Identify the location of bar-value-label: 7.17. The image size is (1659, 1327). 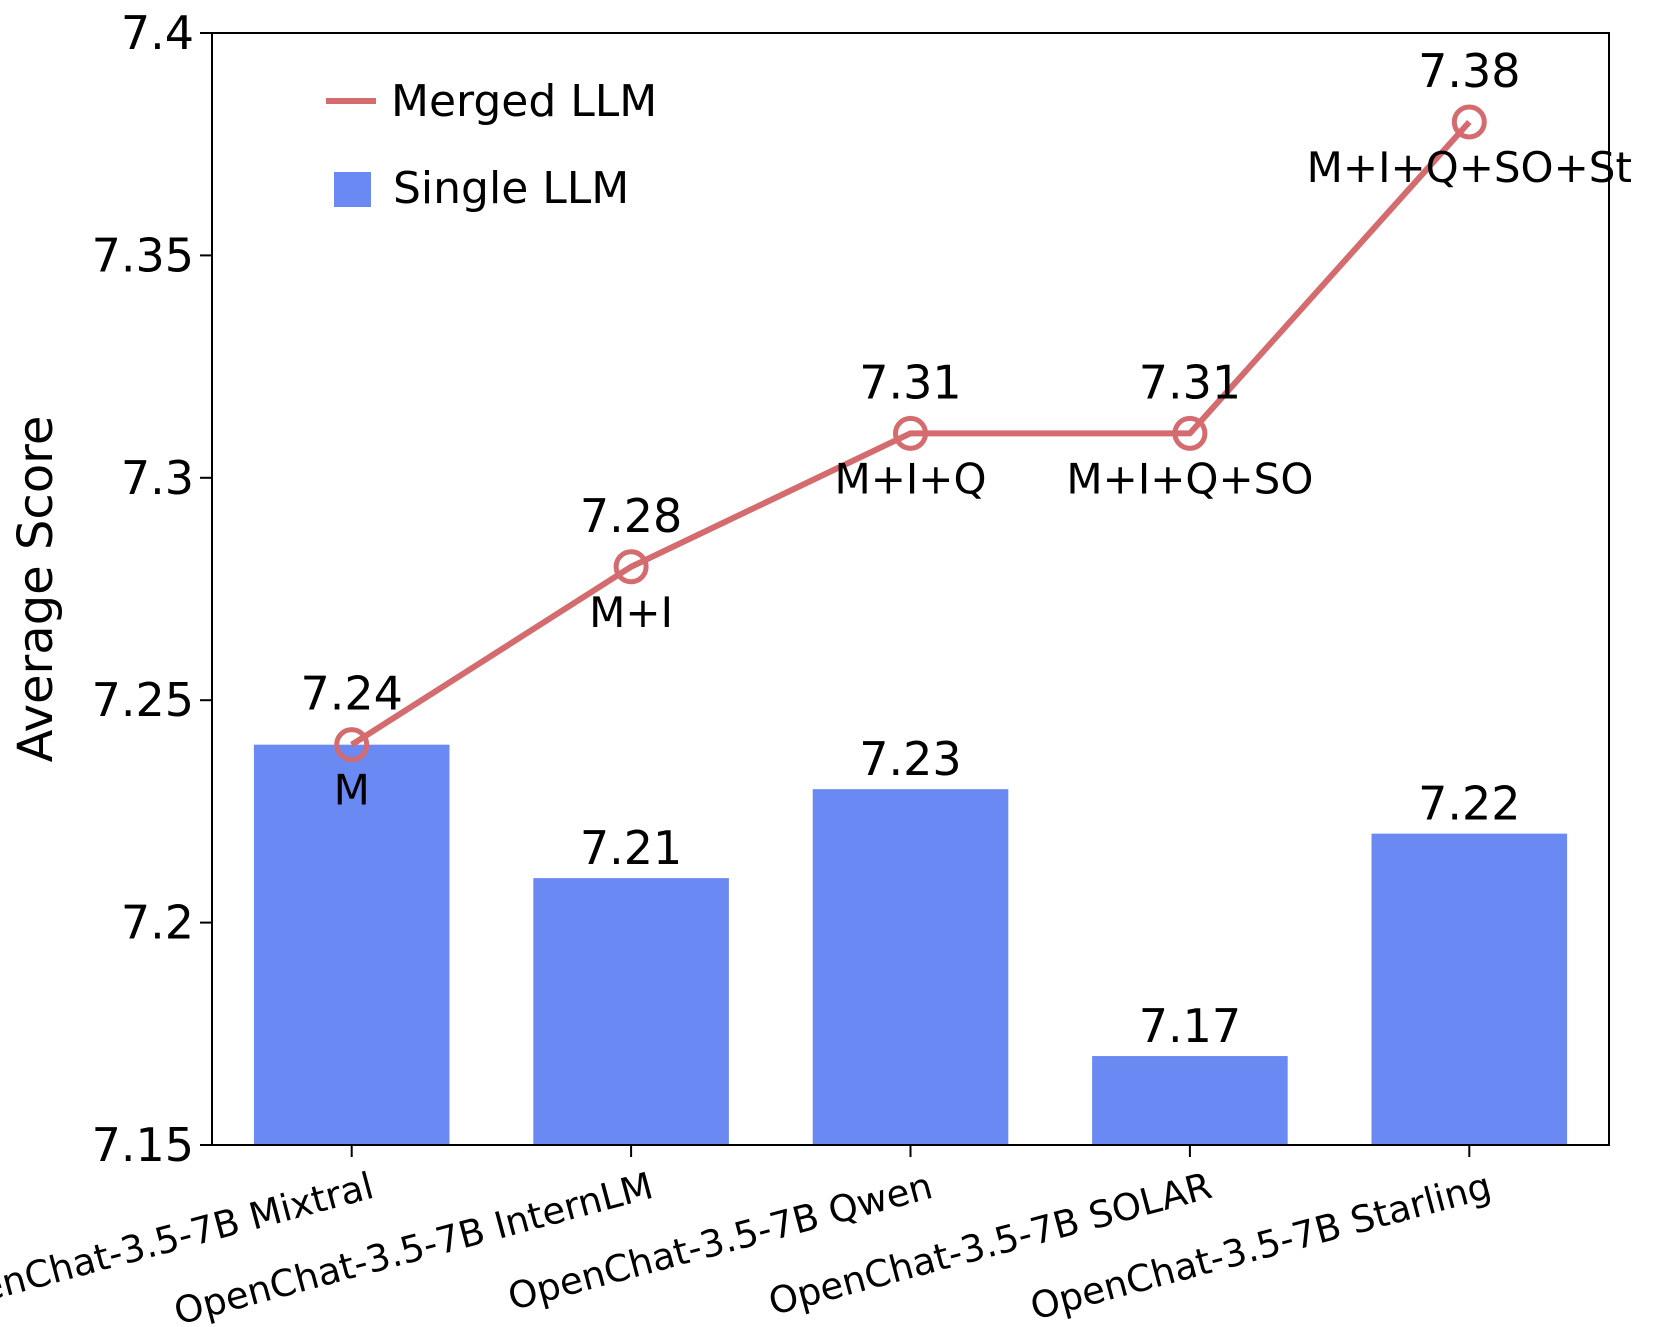
(1190, 1026).